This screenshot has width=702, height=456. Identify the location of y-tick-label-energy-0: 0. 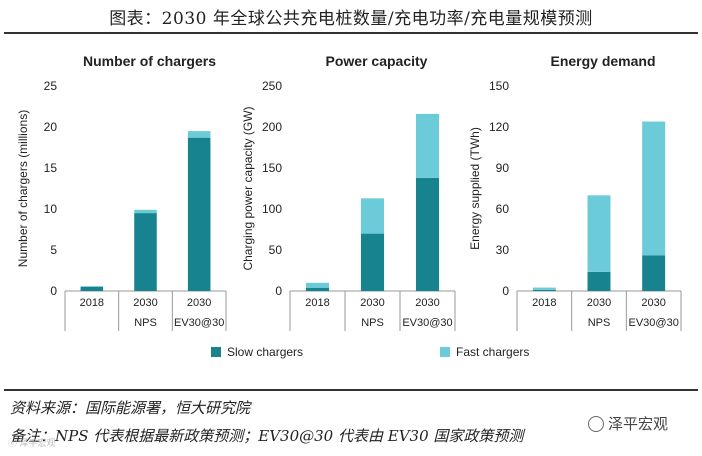
(505, 291).